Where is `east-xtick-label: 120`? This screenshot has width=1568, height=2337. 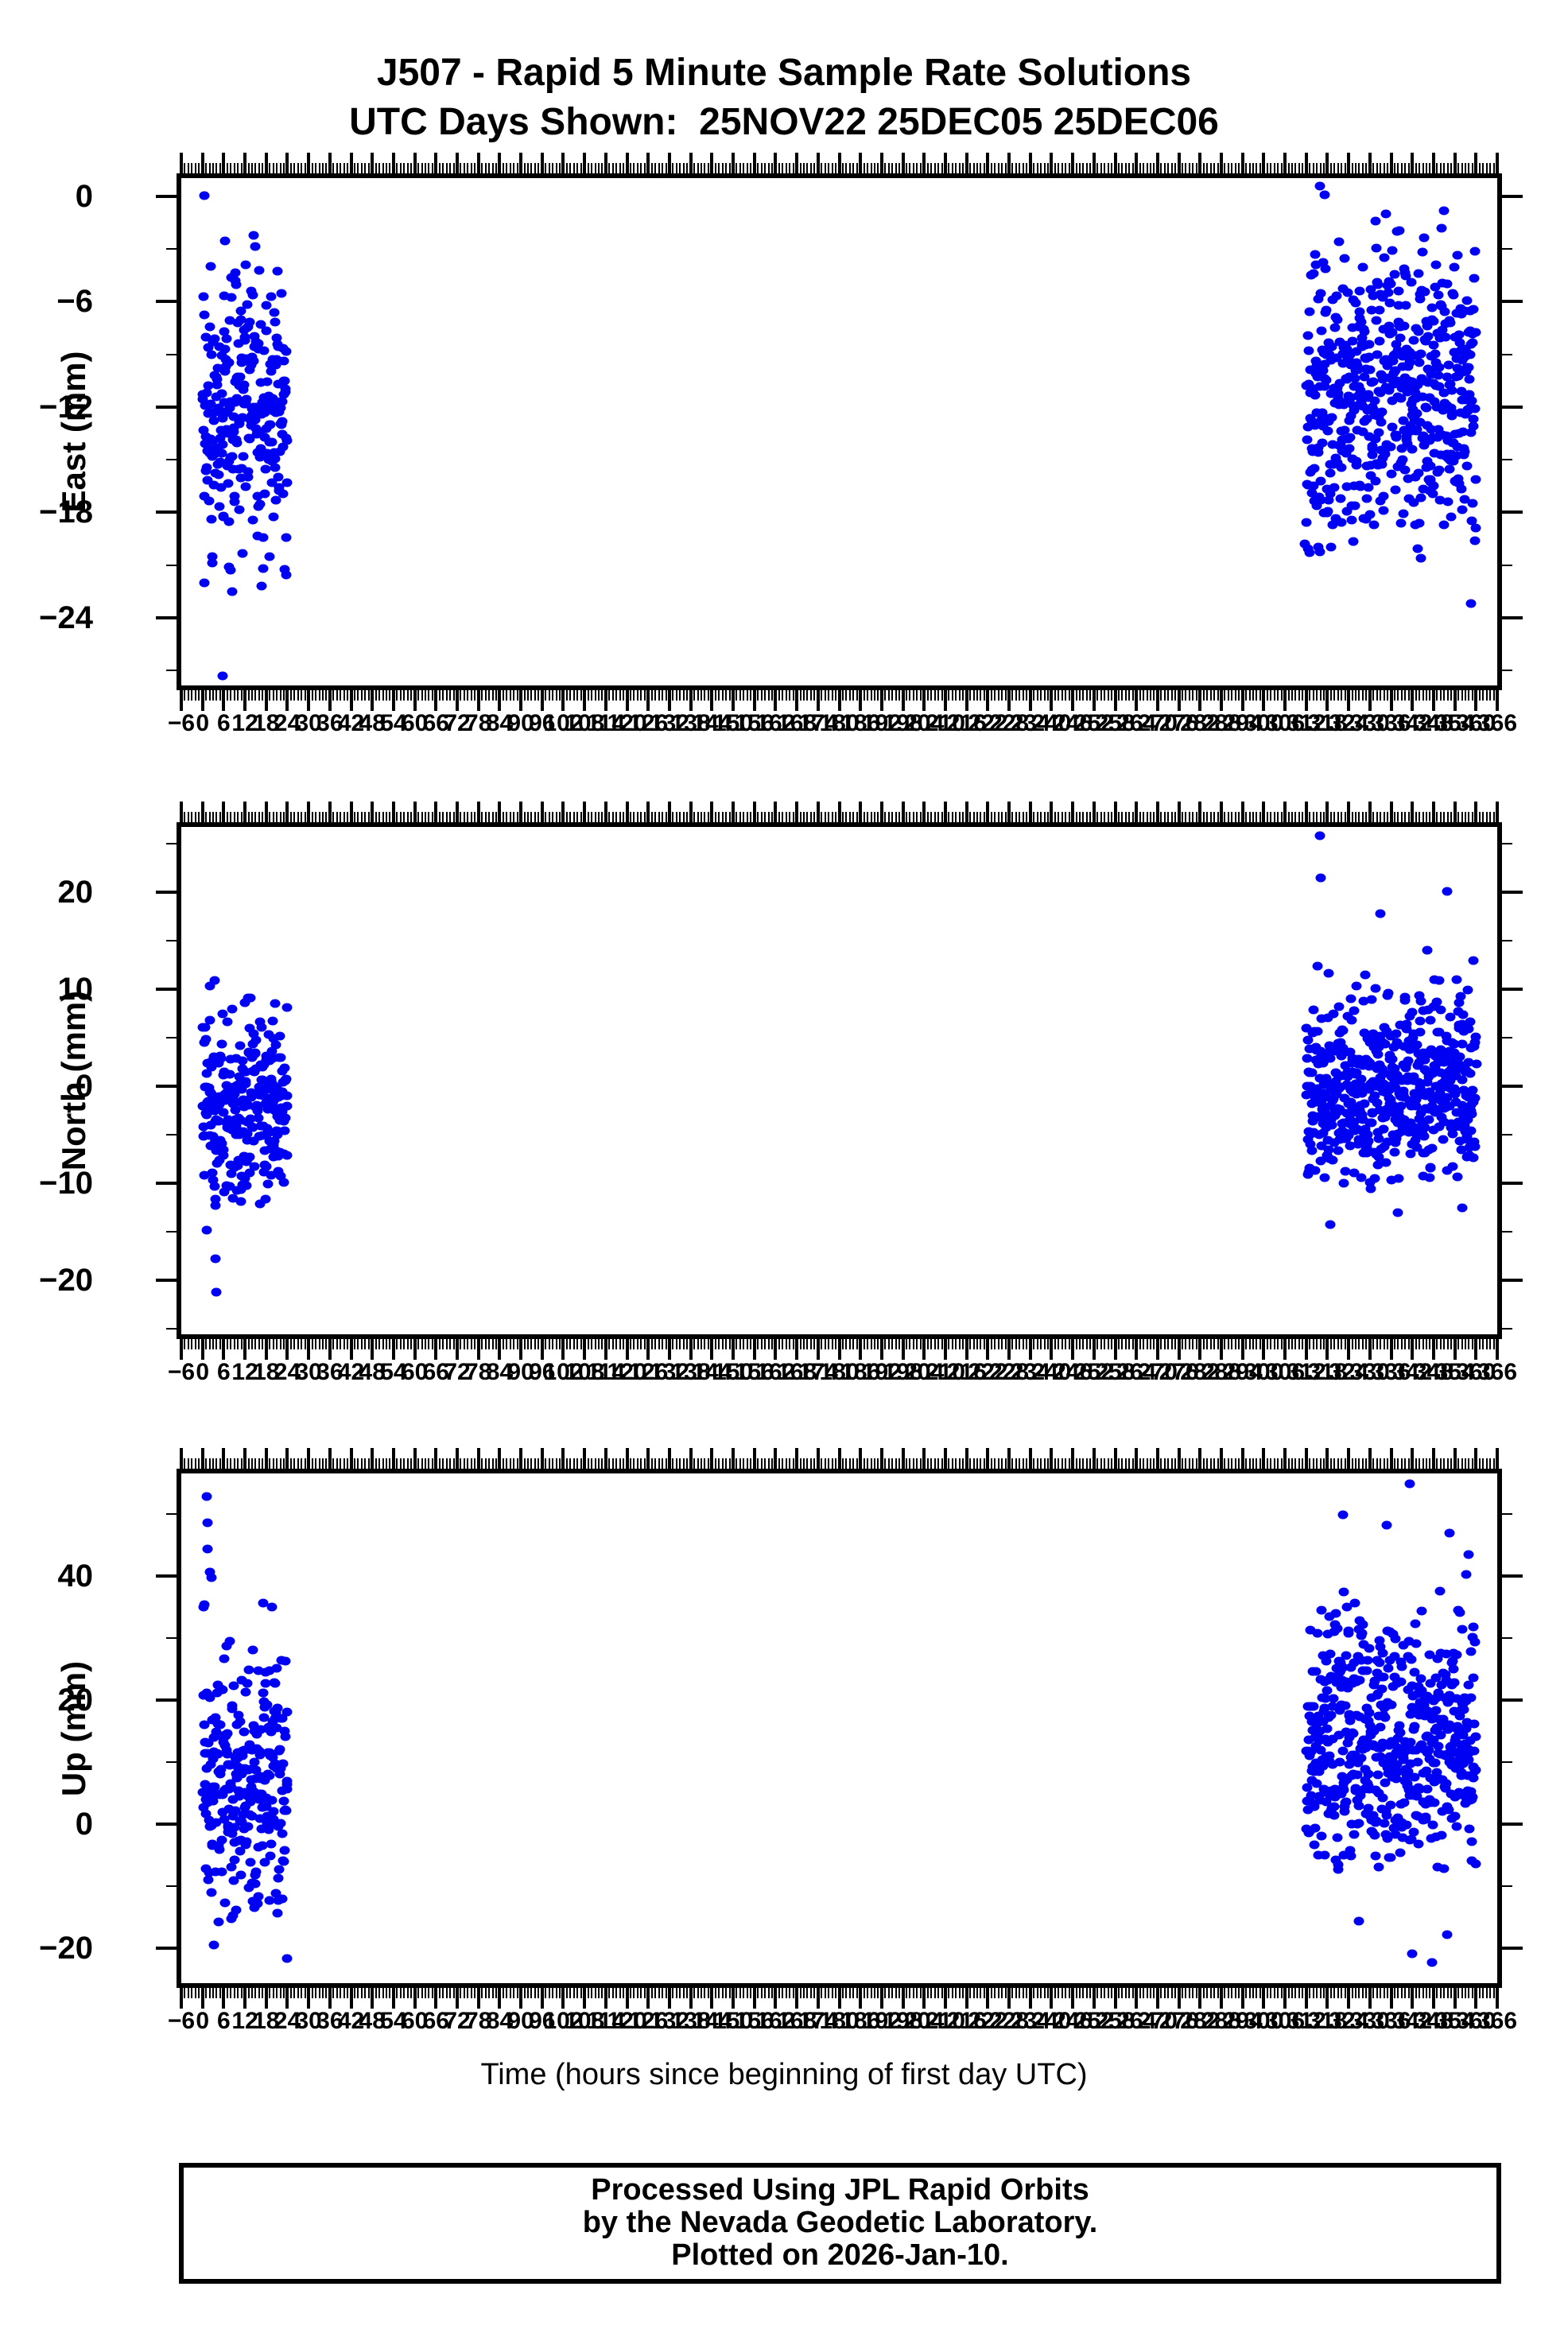 east-xtick-label: 120 is located at coordinates (627, 723).